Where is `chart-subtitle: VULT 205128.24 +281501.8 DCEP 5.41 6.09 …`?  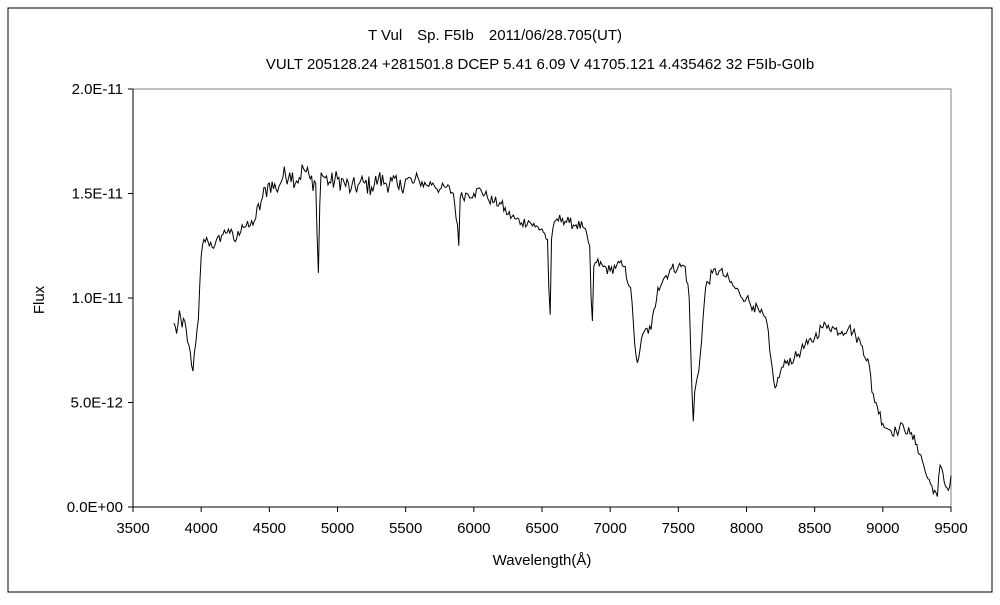 chart-subtitle: VULT 205128.24 +281501.8 DCEP 5.41 6.09 … is located at coordinates (540, 64).